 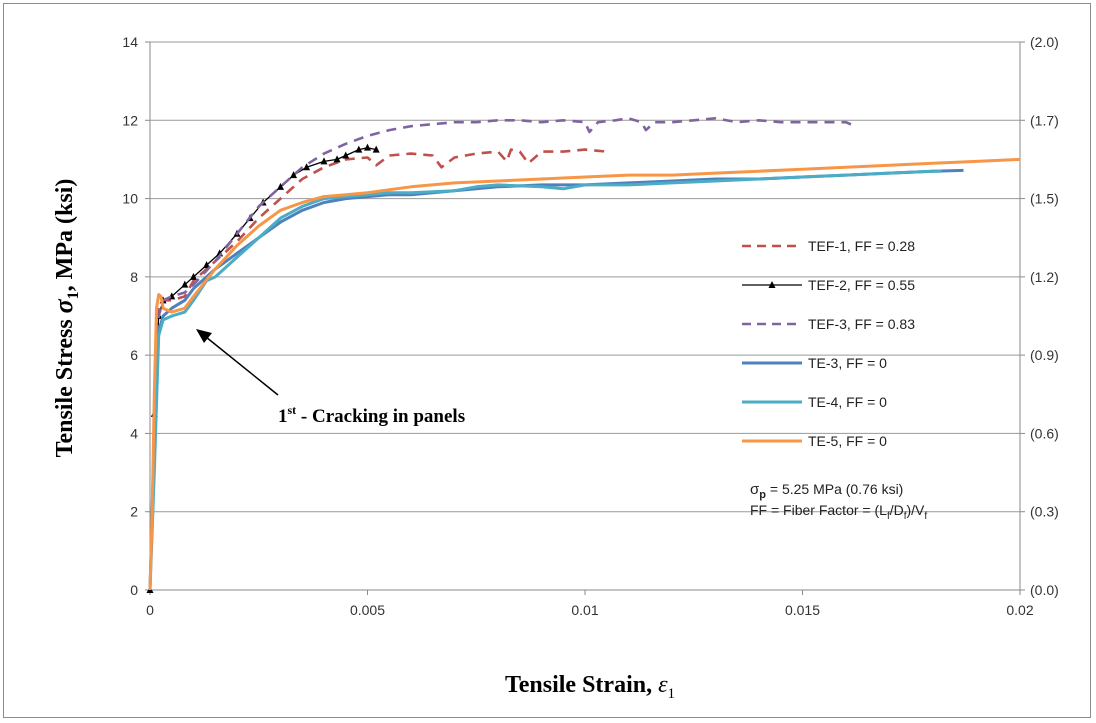 What do you see at coordinates (1044, 277) in the screenshot?
I see `y2-tick-label: (1.2)` at bounding box center [1044, 277].